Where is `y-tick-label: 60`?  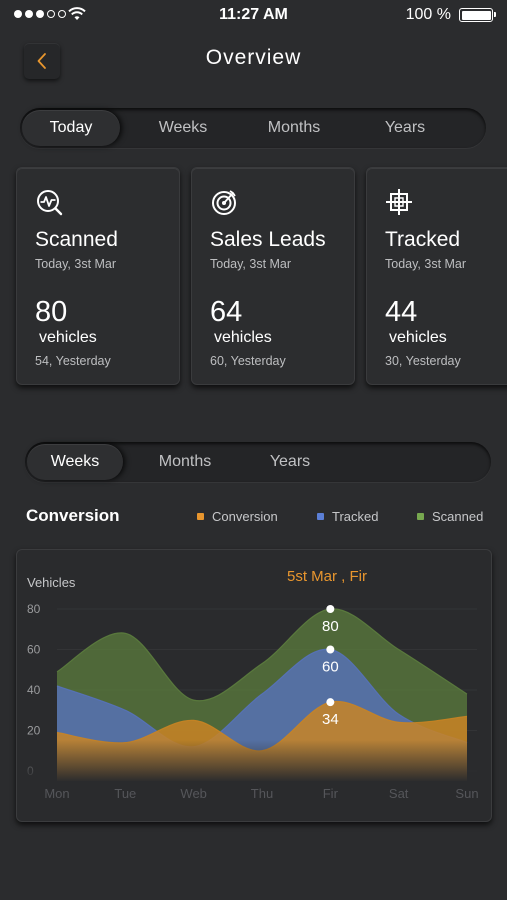 y-tick-label: 60 is located at coordinates (34, 650).